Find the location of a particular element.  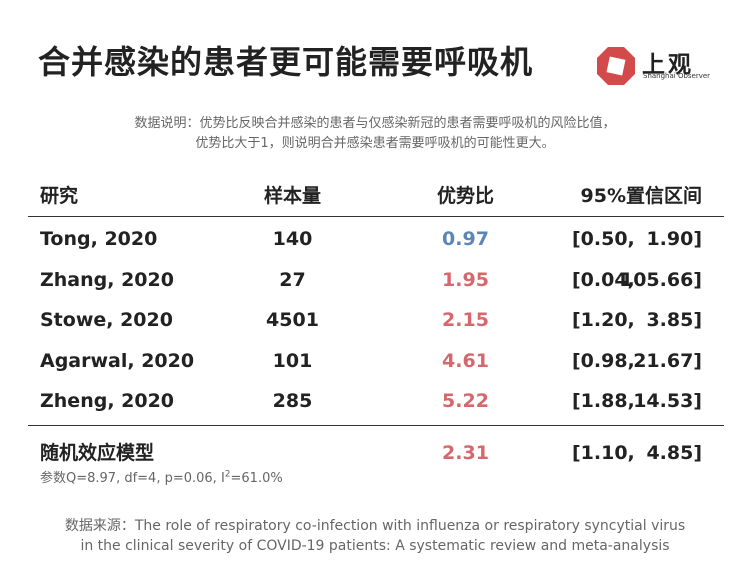

column-header-study: 研究 is located at coordinates (59, 196).